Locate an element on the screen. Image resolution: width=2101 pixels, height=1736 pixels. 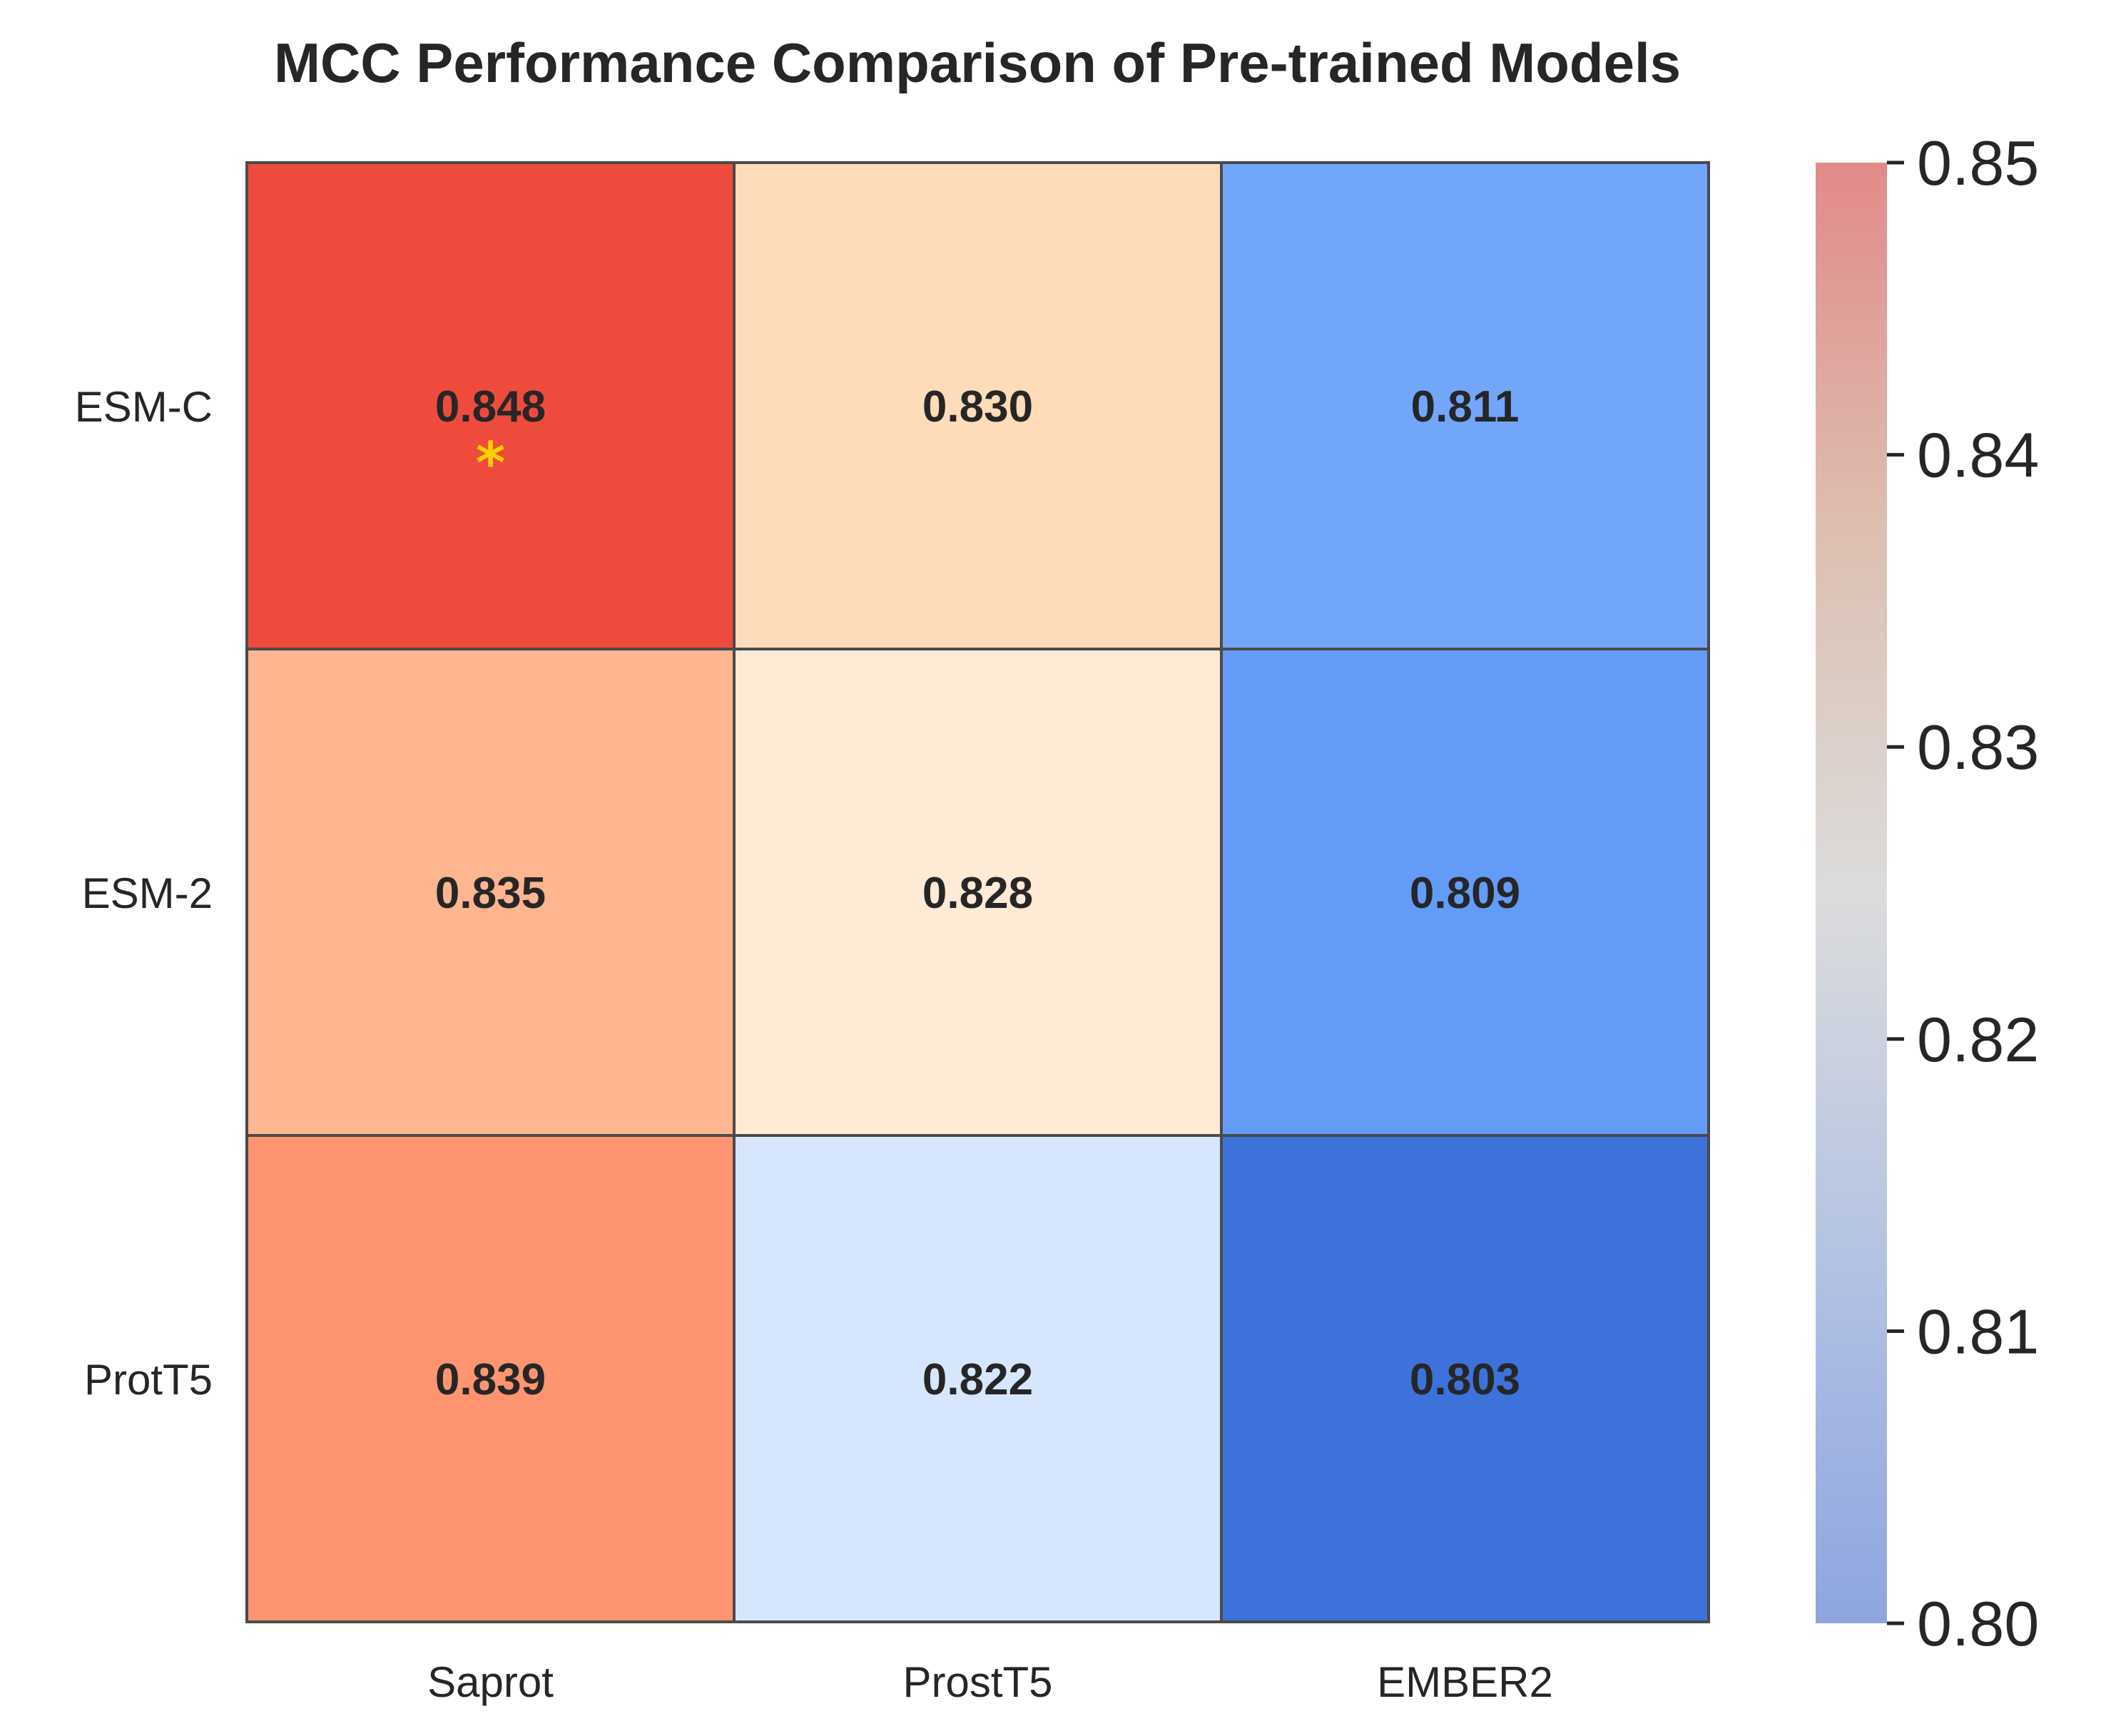
cell-value-label: 0.822 is located at coordinates (977, 1379).